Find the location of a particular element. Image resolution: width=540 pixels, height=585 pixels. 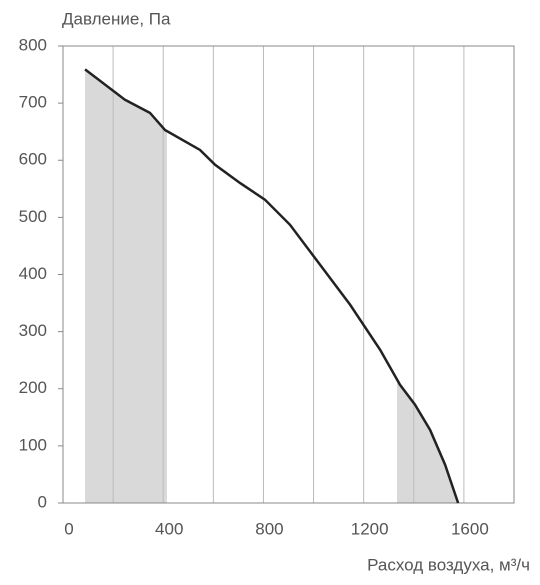

x-tick-label: 0 is located at coordinates (68, 528).